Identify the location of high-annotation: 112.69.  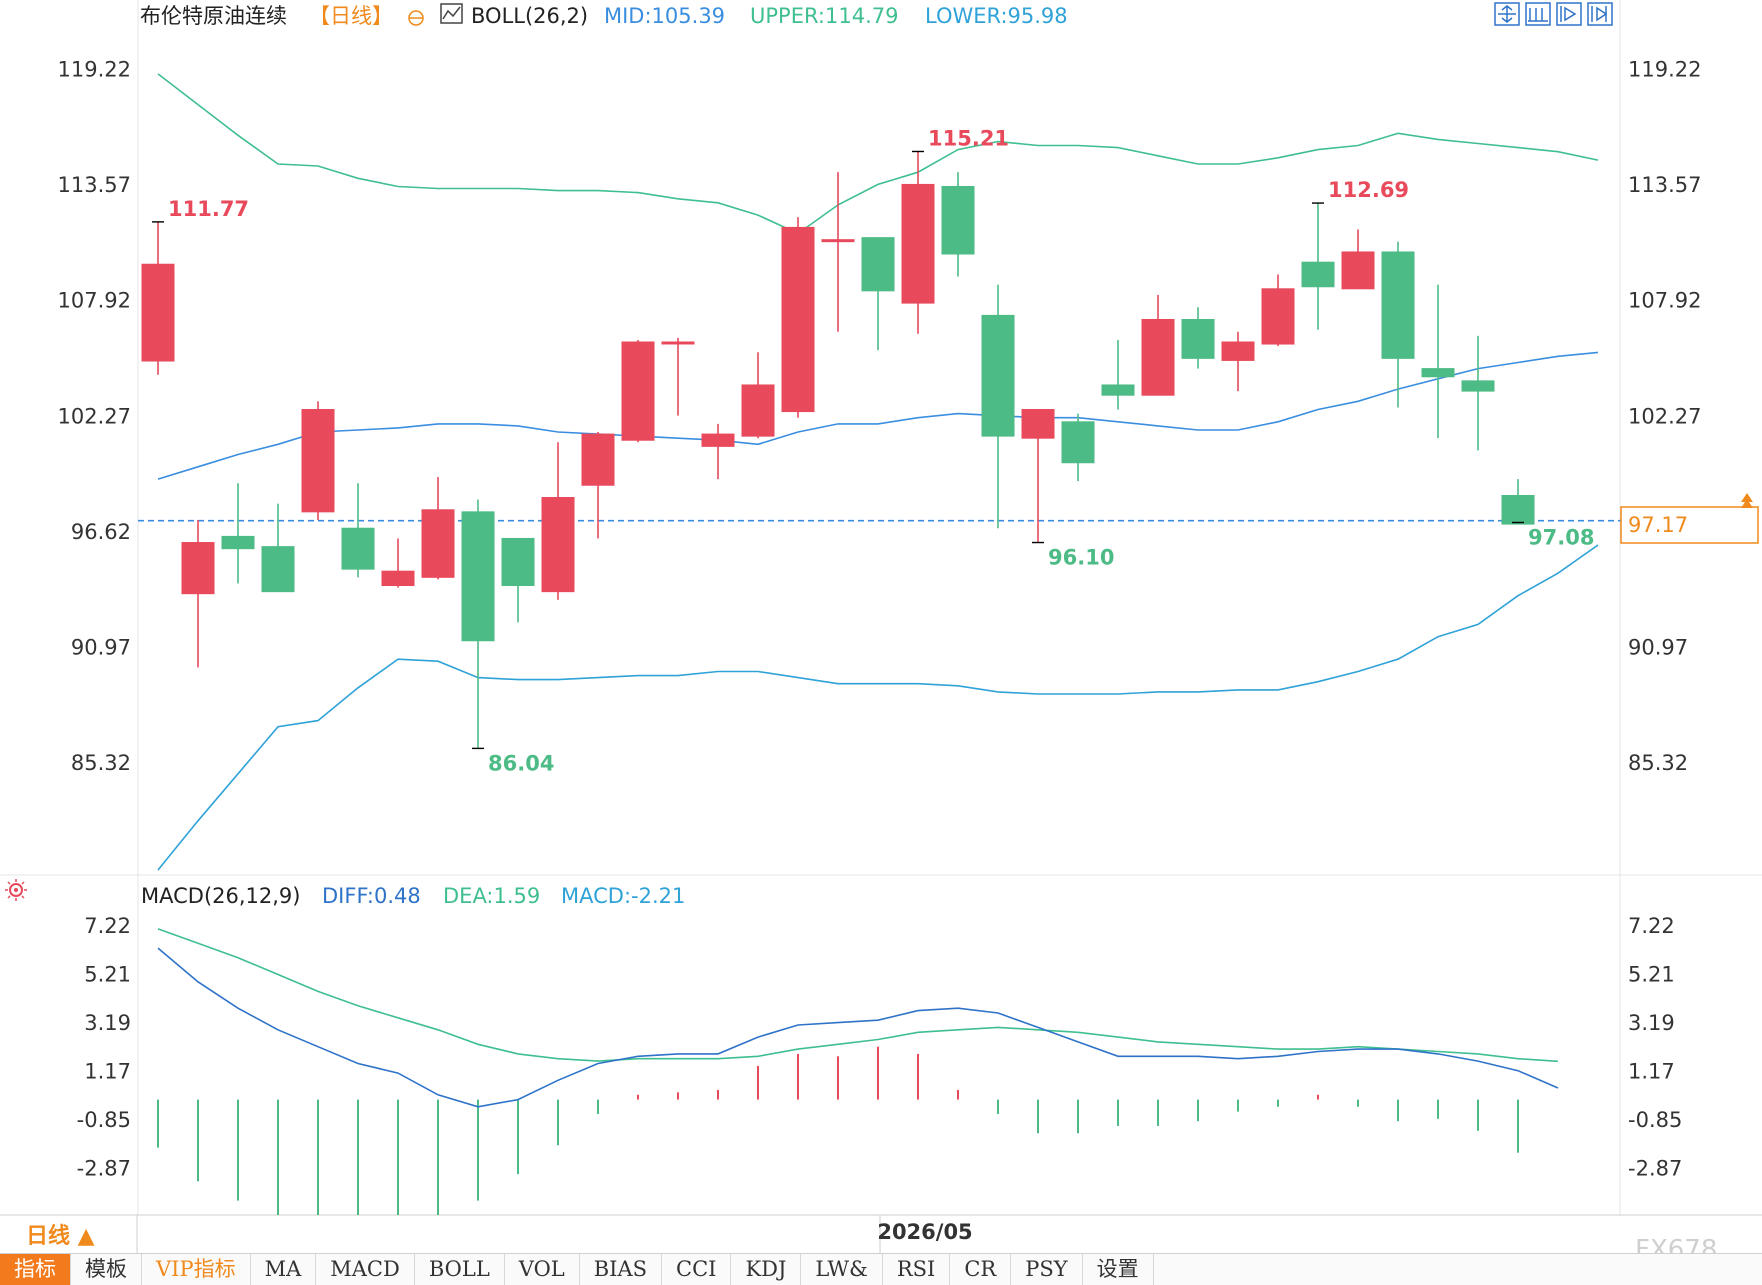
(1368, 190).